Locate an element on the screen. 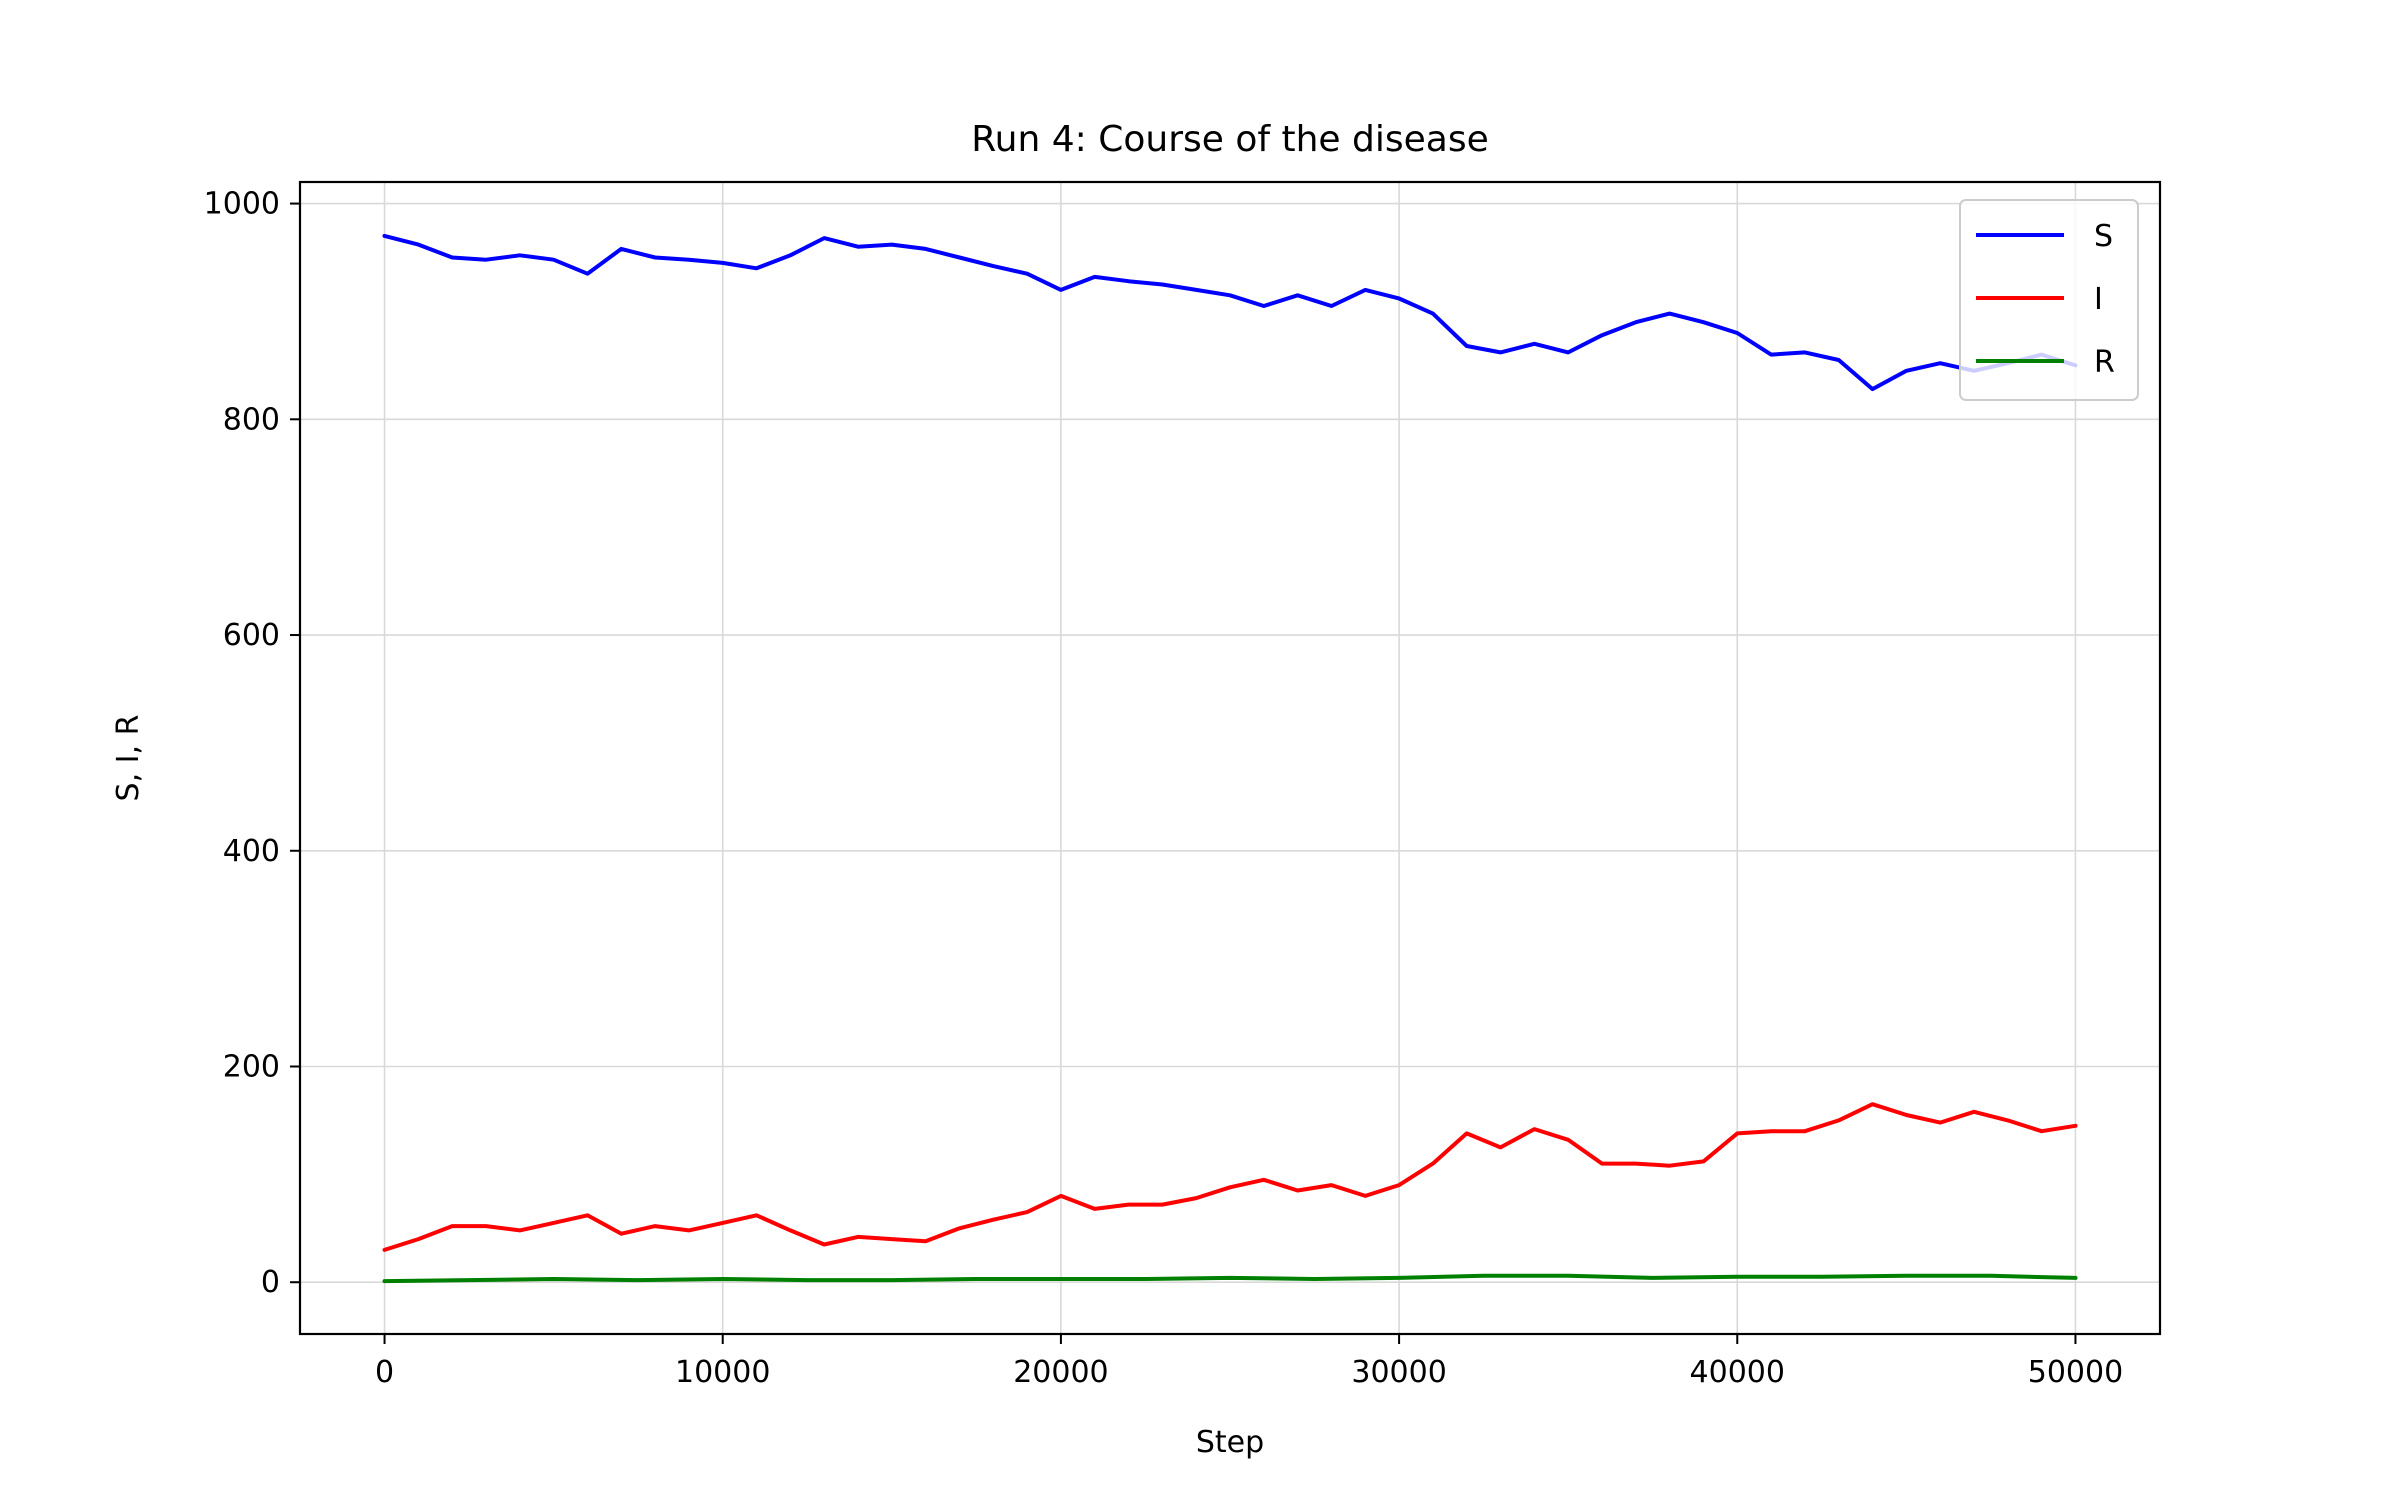 The height and width of the screenshot is (1504, 2400). series-line-i is located at coordinates (1230, 1177).